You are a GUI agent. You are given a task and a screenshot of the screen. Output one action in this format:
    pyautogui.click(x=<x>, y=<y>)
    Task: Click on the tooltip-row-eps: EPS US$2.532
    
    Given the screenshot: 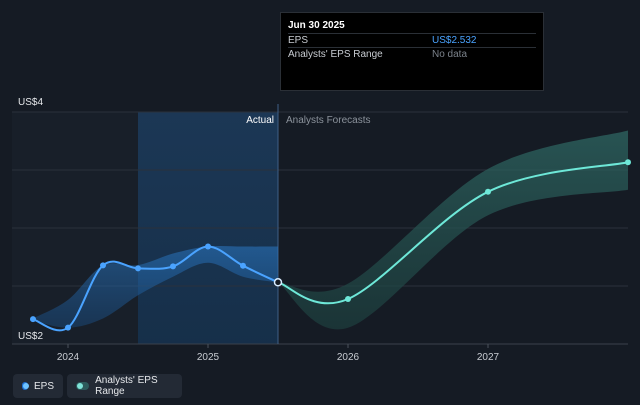 What is the action you would take?
    pyautogui.click(x=412, y=40)
    